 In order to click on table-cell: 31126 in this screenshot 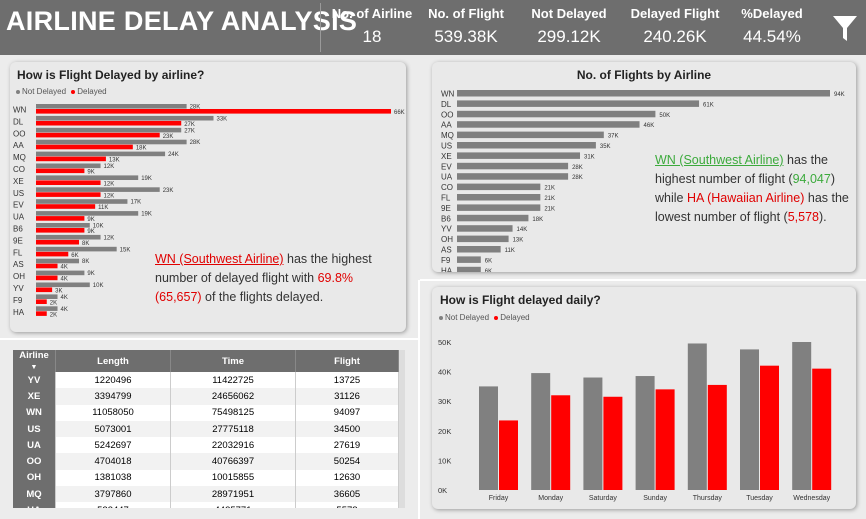, I will do `click(347, 396)`.